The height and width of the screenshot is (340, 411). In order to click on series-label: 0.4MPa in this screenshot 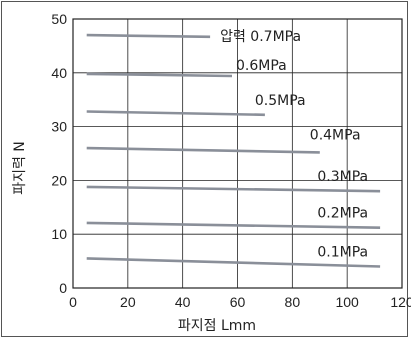, I will do `click(335, 135)`.